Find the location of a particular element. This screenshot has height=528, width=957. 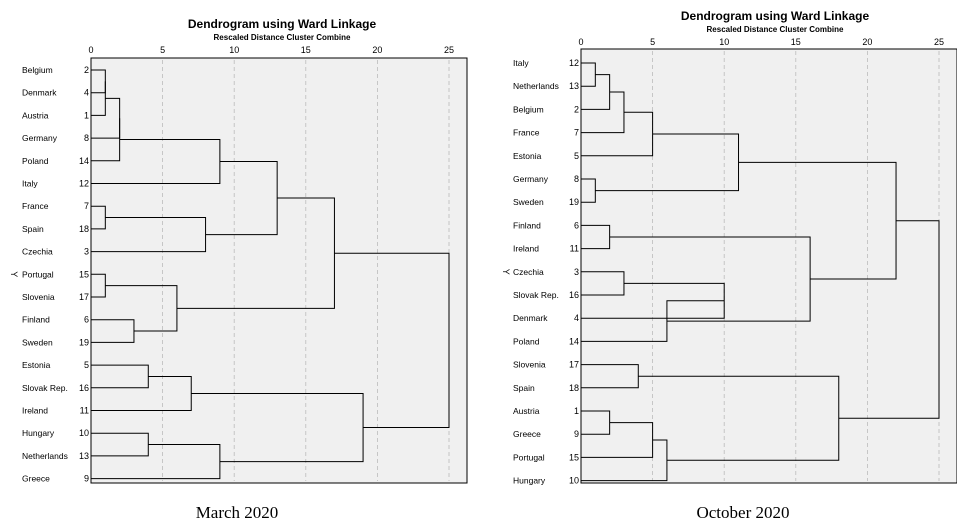

leaf-case-number: 1 is located at coordinates (86, 115).